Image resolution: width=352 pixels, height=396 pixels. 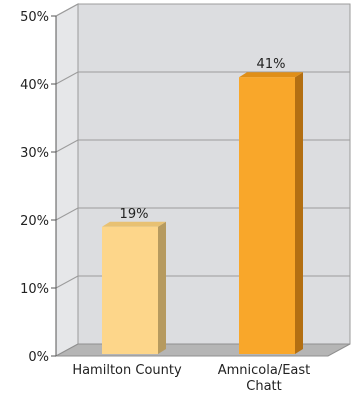 I want to click on y-tick-label: 40%, so click(x=34, y=85).